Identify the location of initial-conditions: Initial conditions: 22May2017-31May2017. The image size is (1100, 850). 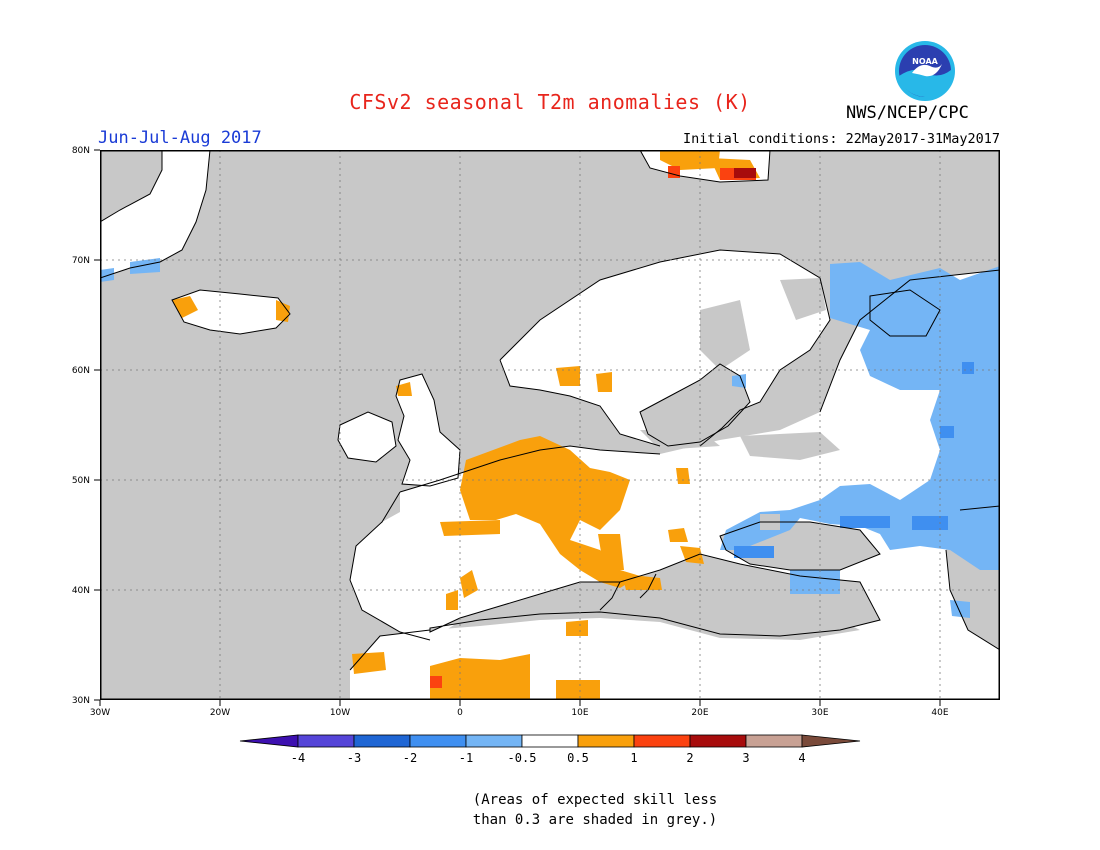
(841, 139).